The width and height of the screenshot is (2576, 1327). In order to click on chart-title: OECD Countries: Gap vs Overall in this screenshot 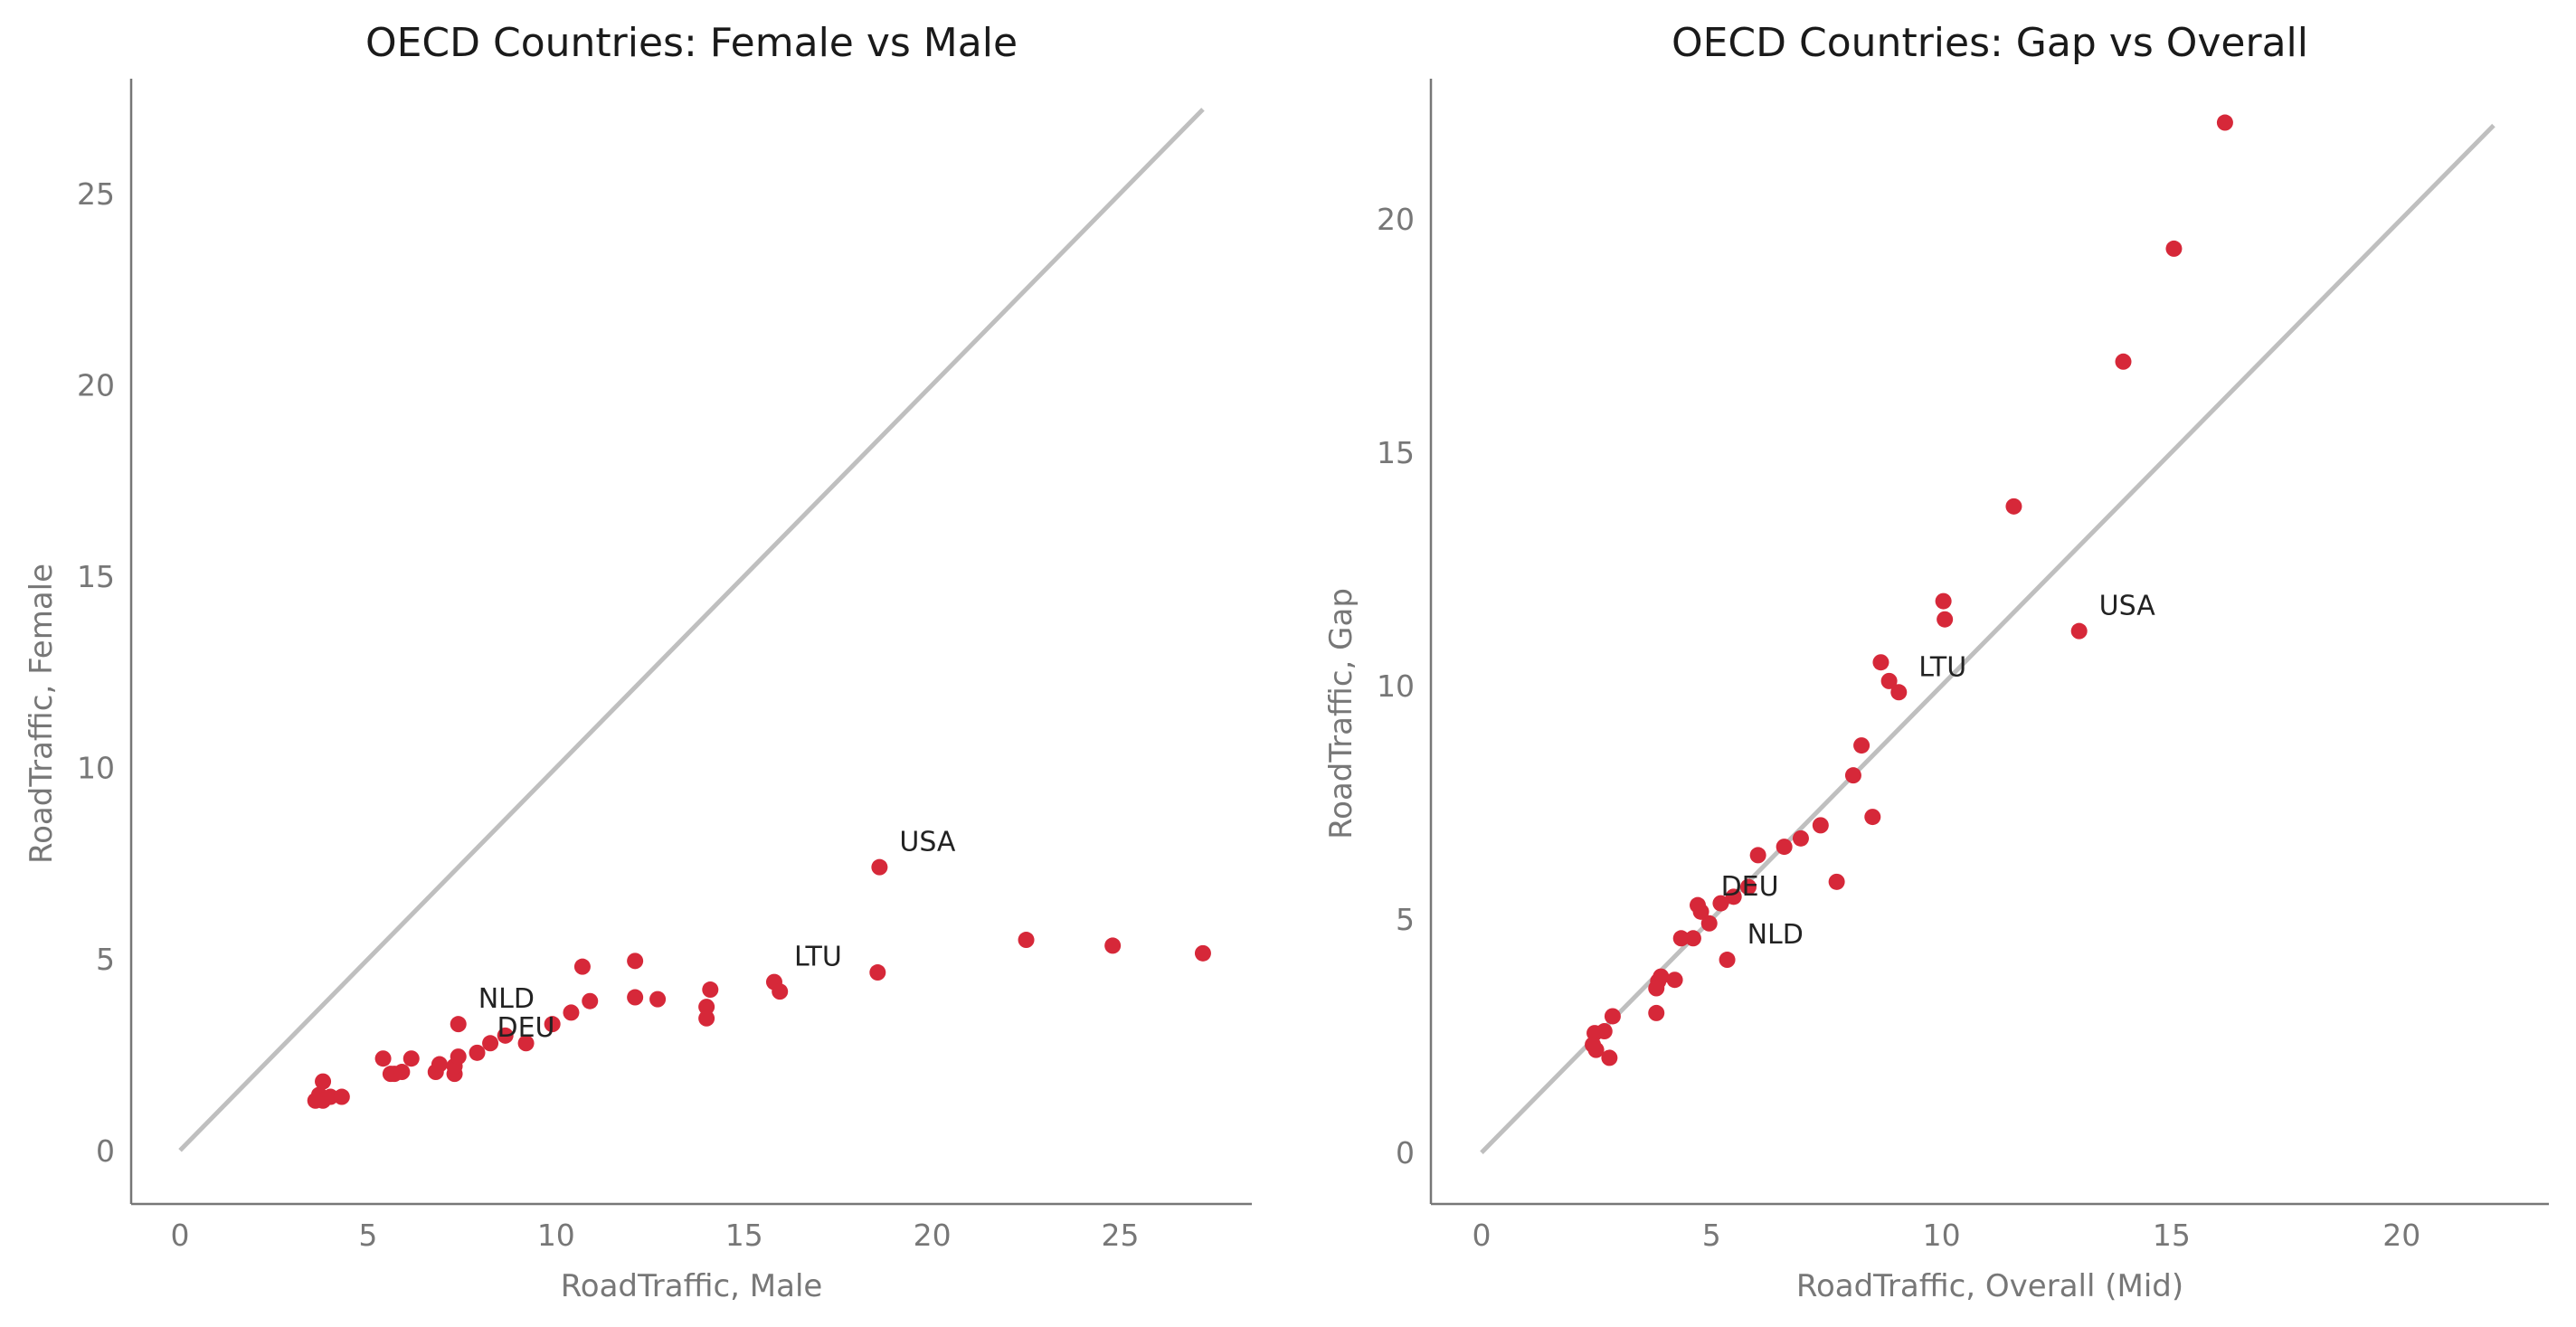, I will do `click(1990, 43)`.